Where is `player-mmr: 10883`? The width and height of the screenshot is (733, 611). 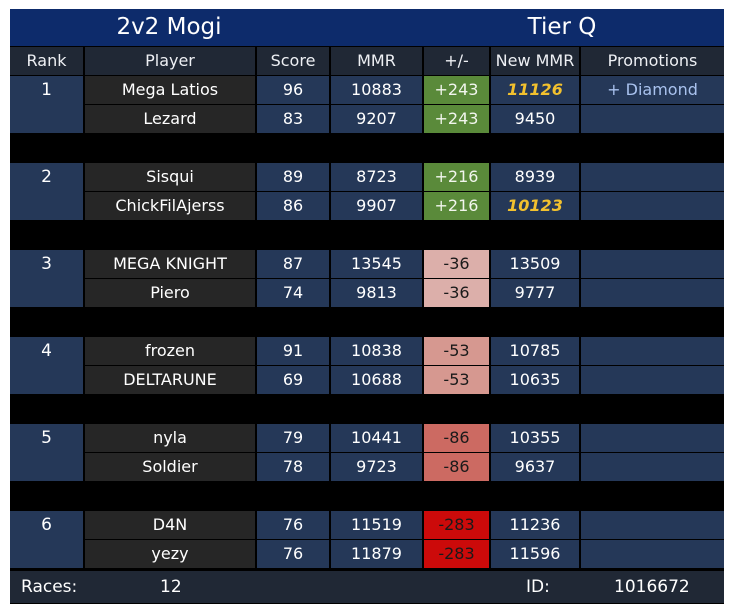 player-mmr: 10883 is located at coordinates (376, 90).